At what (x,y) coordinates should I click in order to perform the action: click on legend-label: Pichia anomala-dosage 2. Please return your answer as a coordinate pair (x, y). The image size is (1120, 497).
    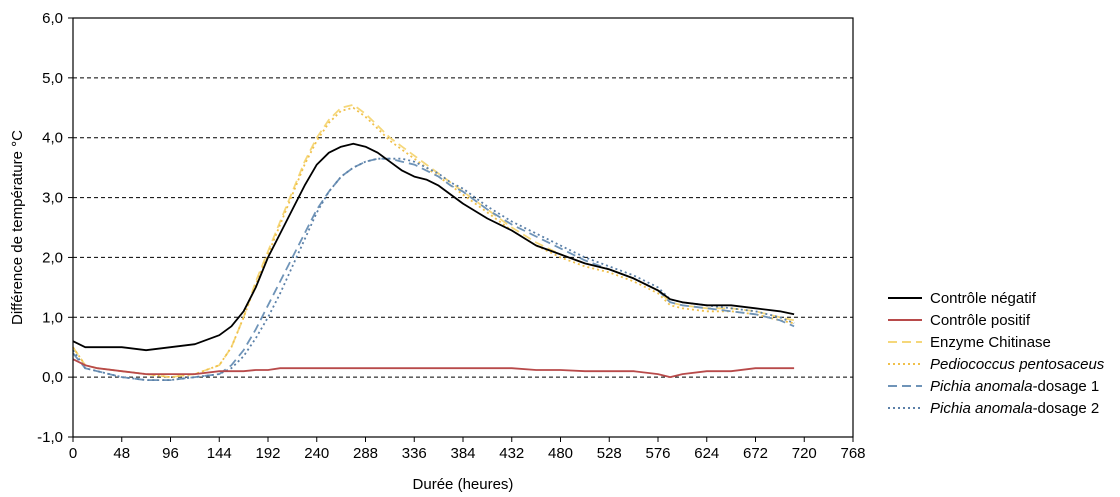
    Looking at the image, I should click on (1014, 408).